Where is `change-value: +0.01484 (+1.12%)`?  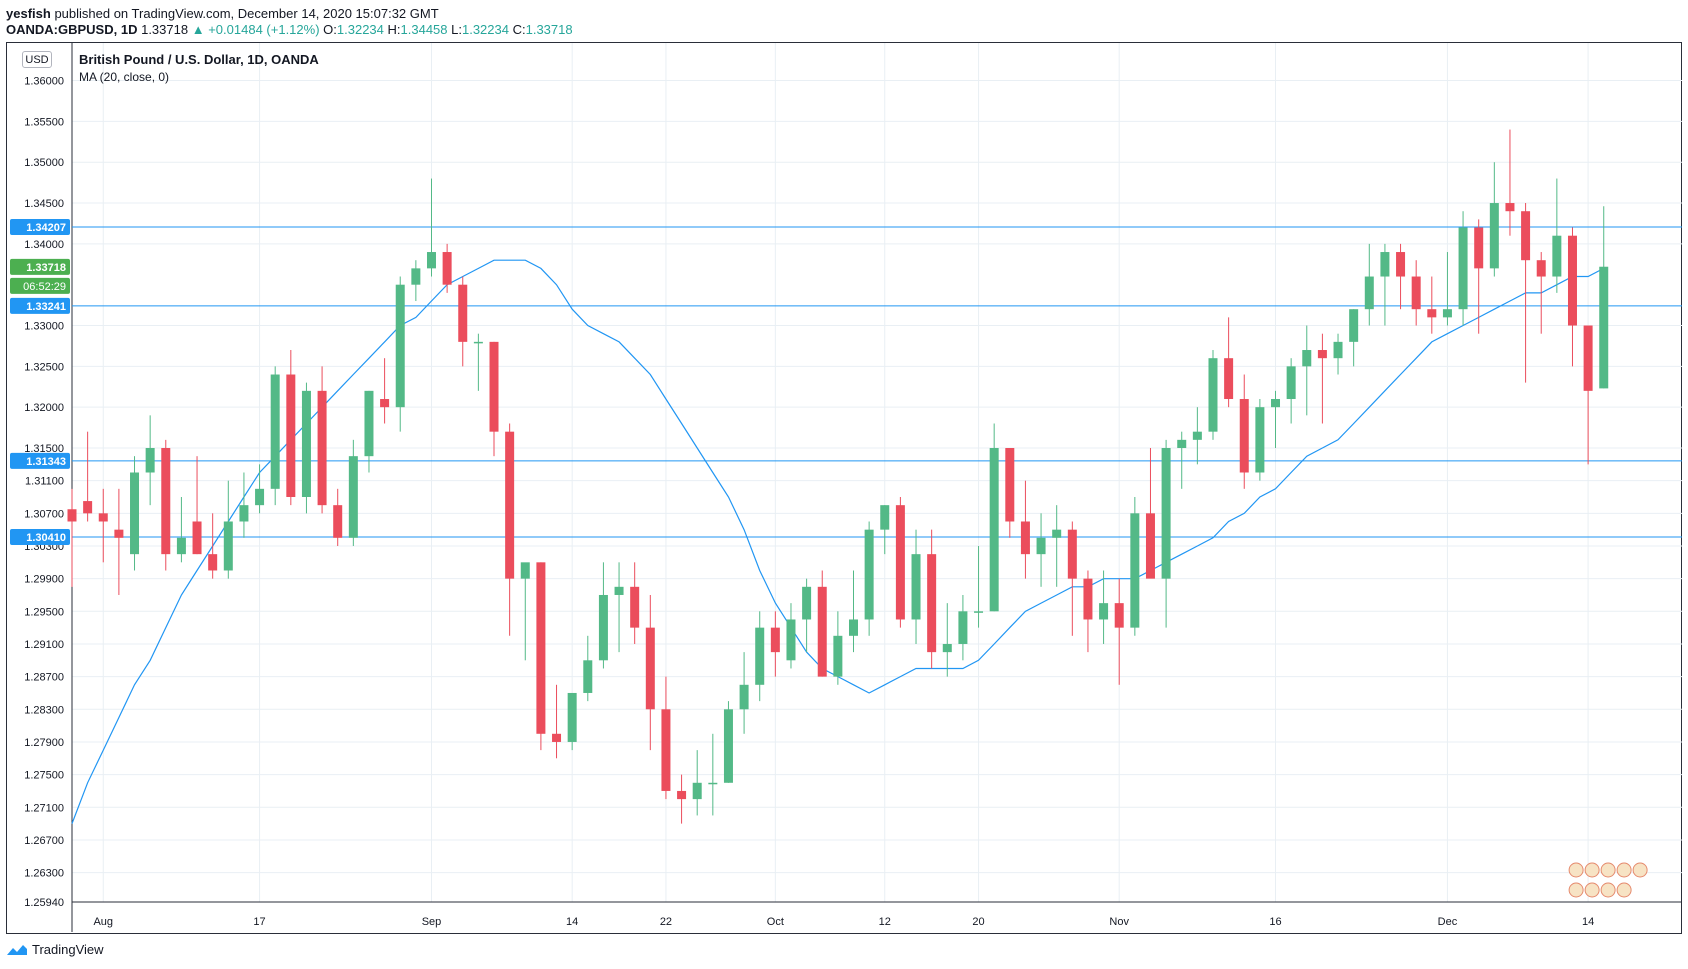
change-value: +0.01484 (+1.12%) is located at coordinates (264, 29).